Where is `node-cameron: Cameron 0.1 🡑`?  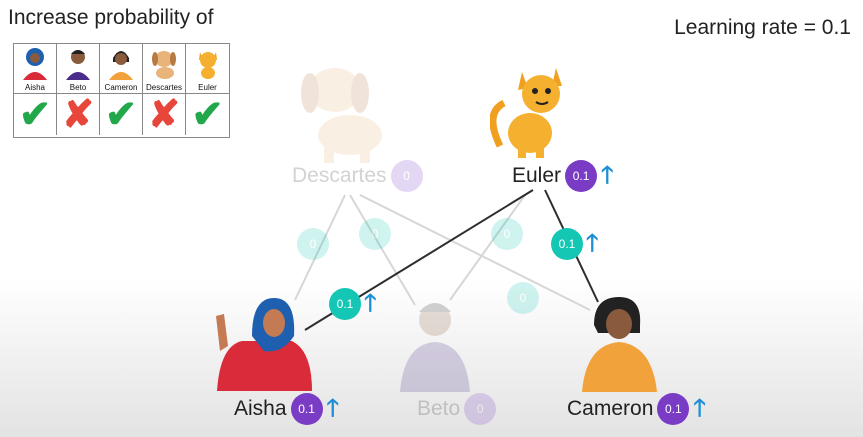 node-cameron: Cameron 0.1 🡑 is located at coordinates (636, 409).